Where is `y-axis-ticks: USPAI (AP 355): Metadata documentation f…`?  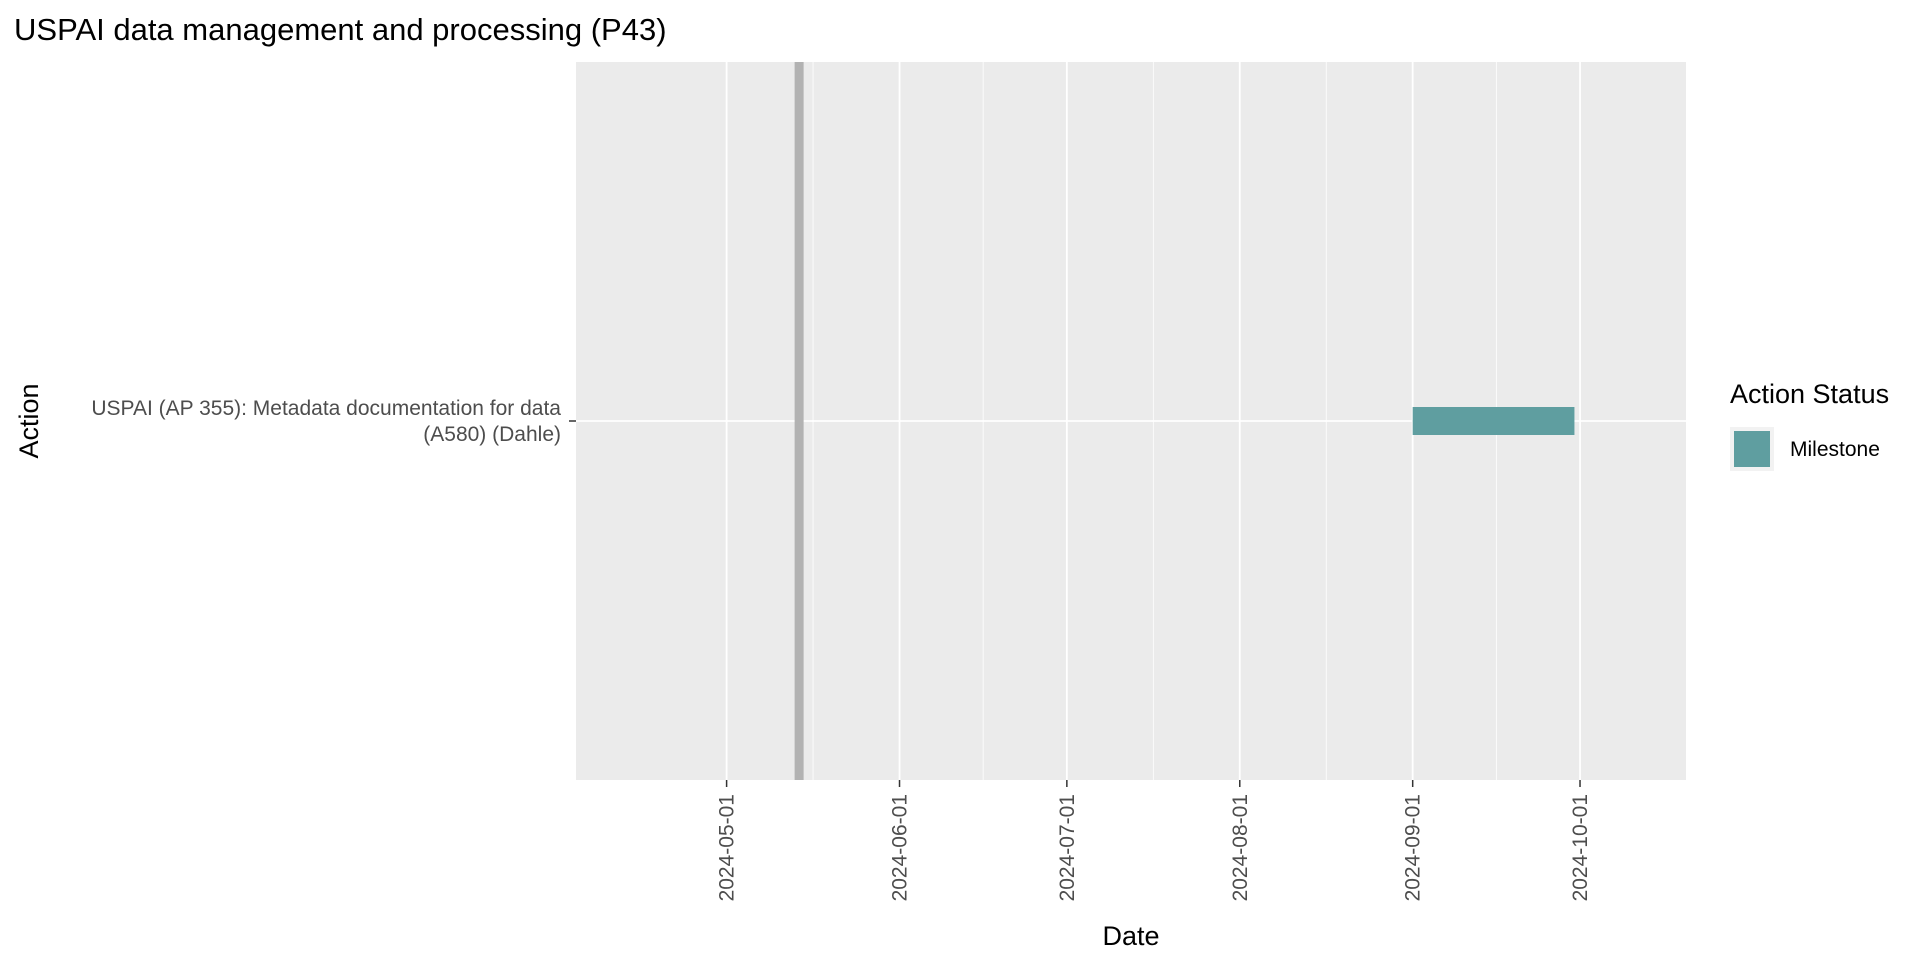
y-axis-ticks: USPAI (AP 355): Metadata documentation f… is located at coordinates (333, 421).